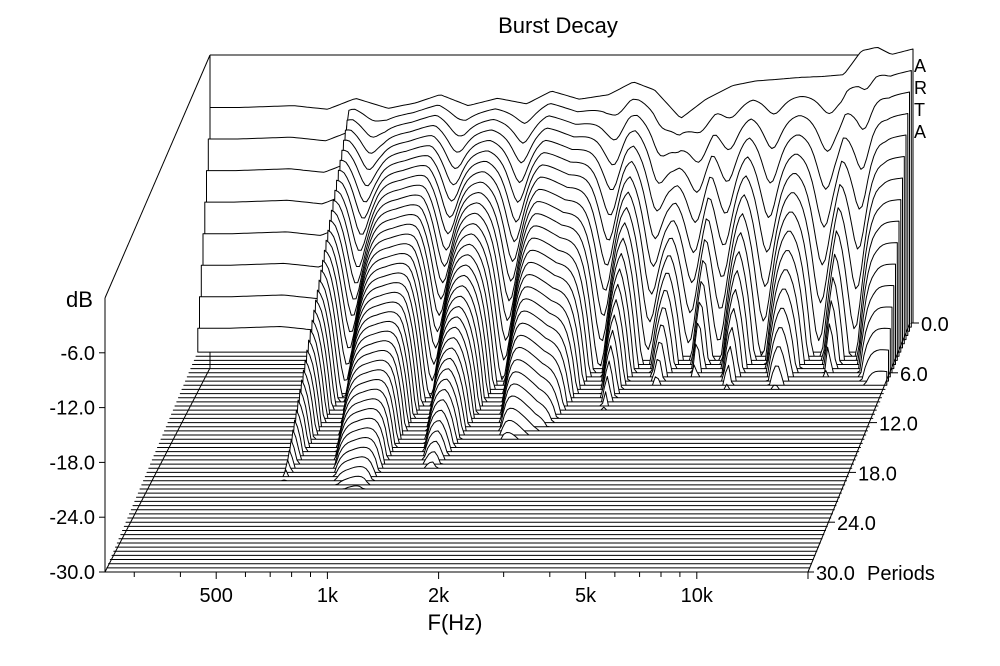  Describe the element at coordinates (72, 463) in the screenshot. I see `db-tick-label: -18.0` at that location.